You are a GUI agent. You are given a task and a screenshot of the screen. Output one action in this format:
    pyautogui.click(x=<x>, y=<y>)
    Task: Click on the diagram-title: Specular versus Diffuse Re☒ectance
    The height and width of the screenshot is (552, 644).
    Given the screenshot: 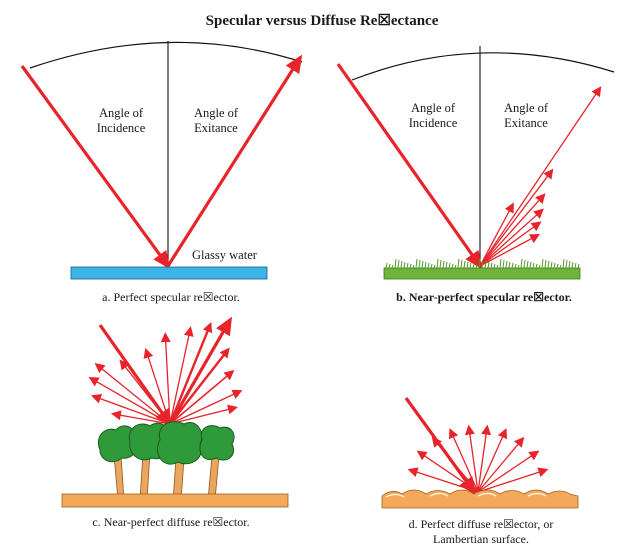 What is the action you would take?
    pyautogui.click(x=322, y=21)
    